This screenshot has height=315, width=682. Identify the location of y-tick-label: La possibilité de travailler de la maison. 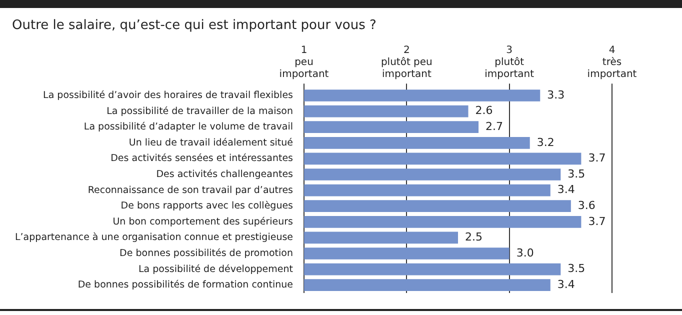
(200, 111).